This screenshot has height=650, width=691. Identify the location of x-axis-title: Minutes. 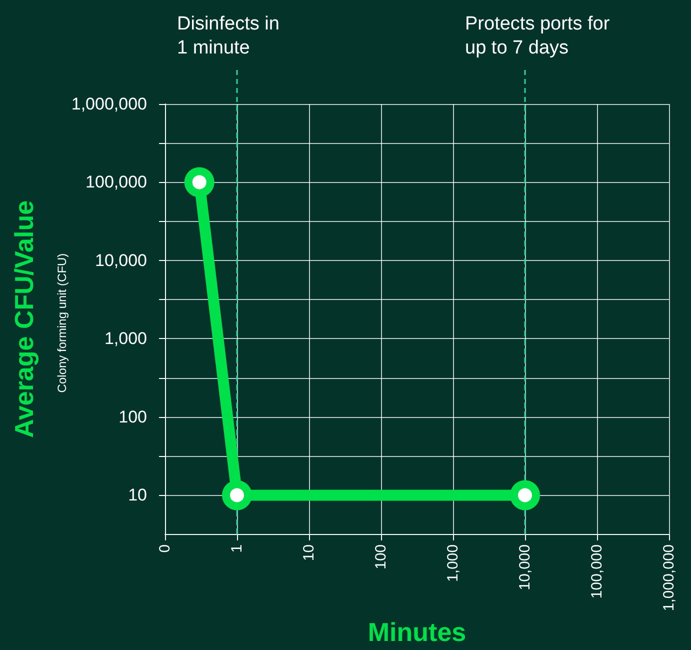
(417, 632).